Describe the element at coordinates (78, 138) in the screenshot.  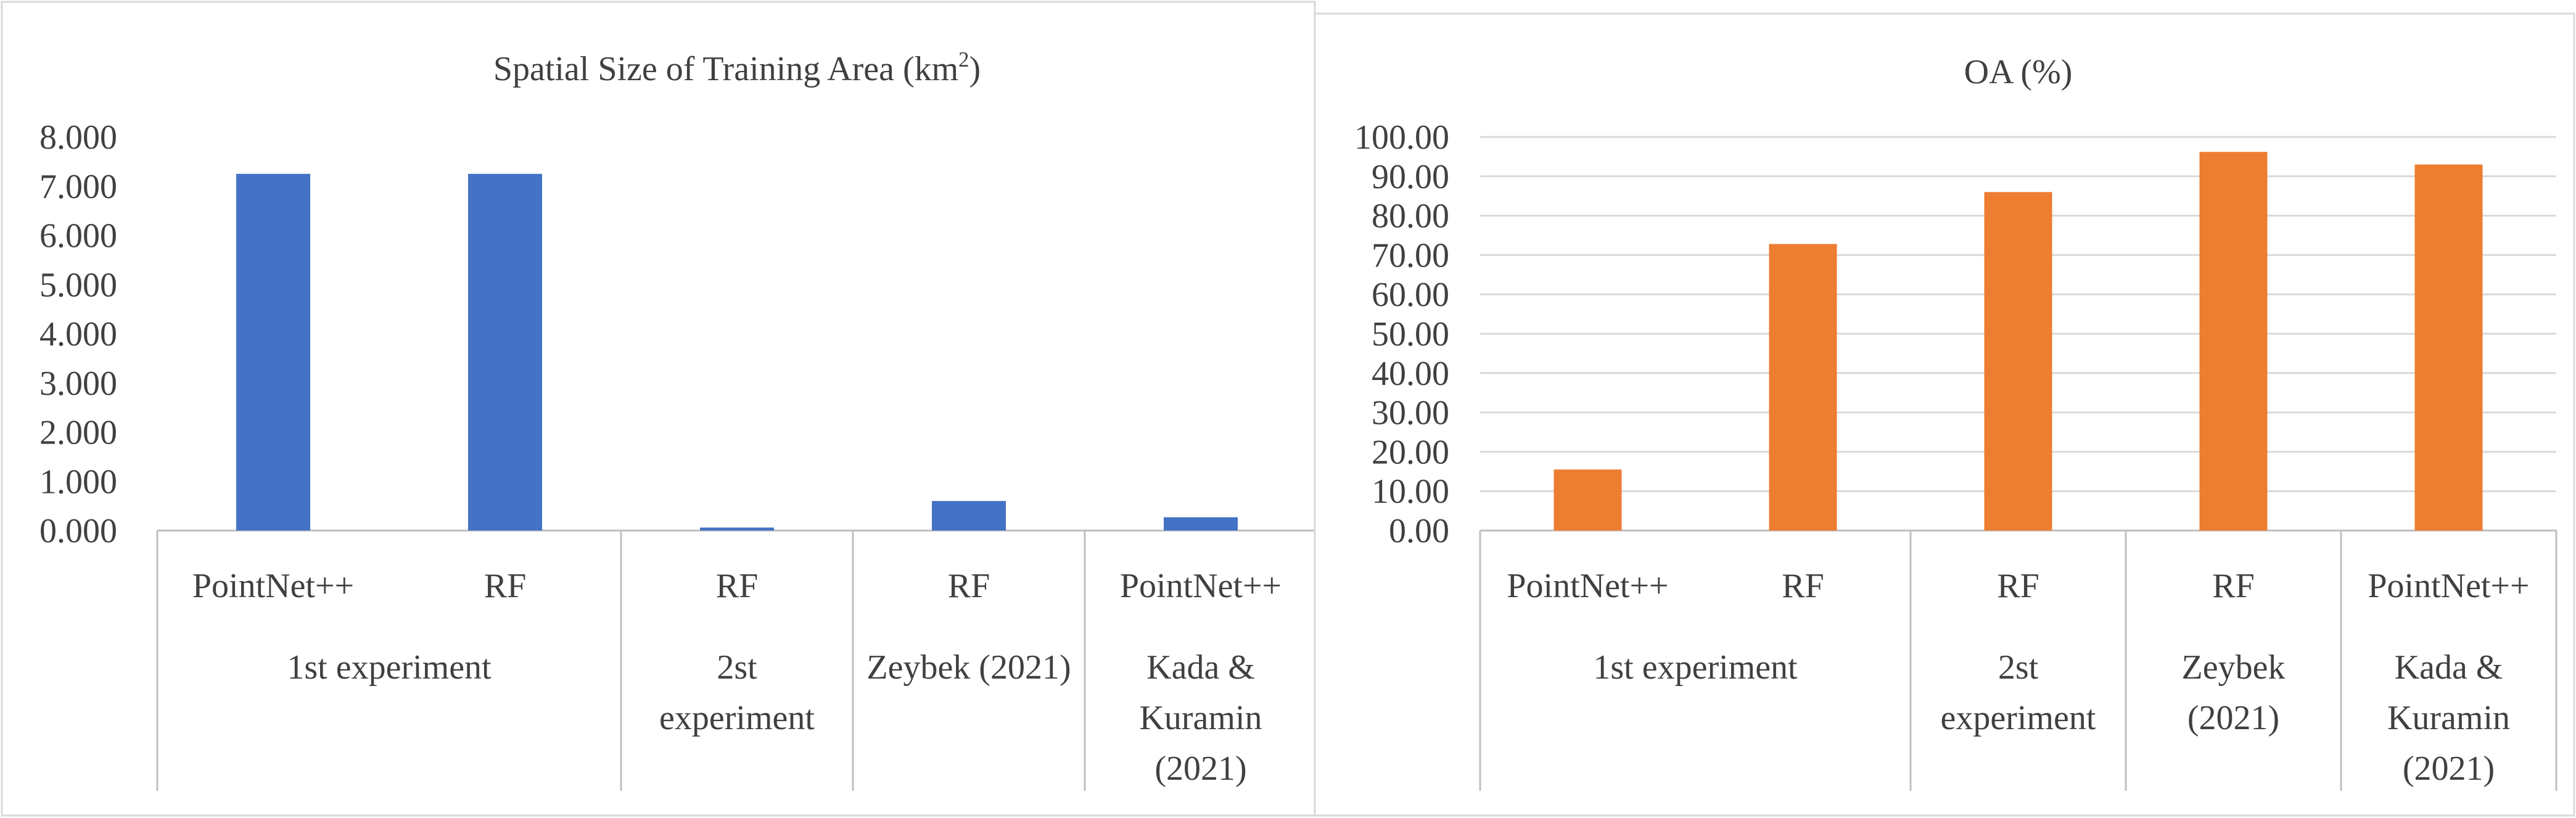
I see `y-tick-label: 8.000` at that location.